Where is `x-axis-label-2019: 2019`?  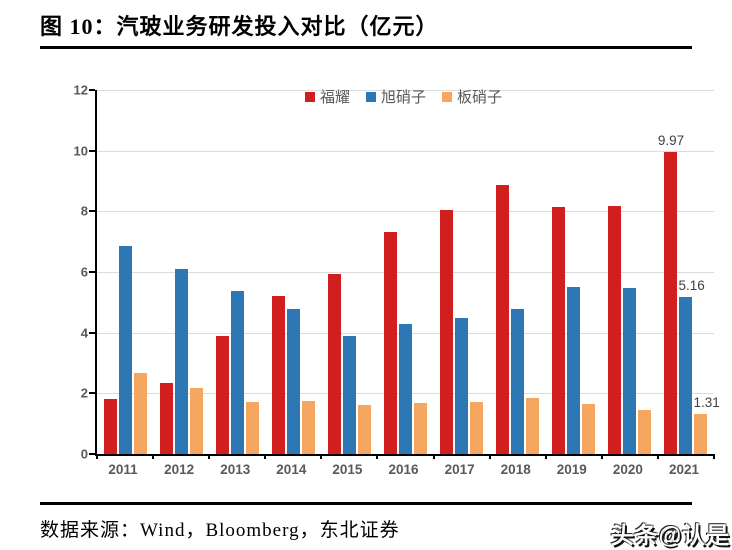
x-axis-label-2019: 2019 is located at coordinates (571, 469).